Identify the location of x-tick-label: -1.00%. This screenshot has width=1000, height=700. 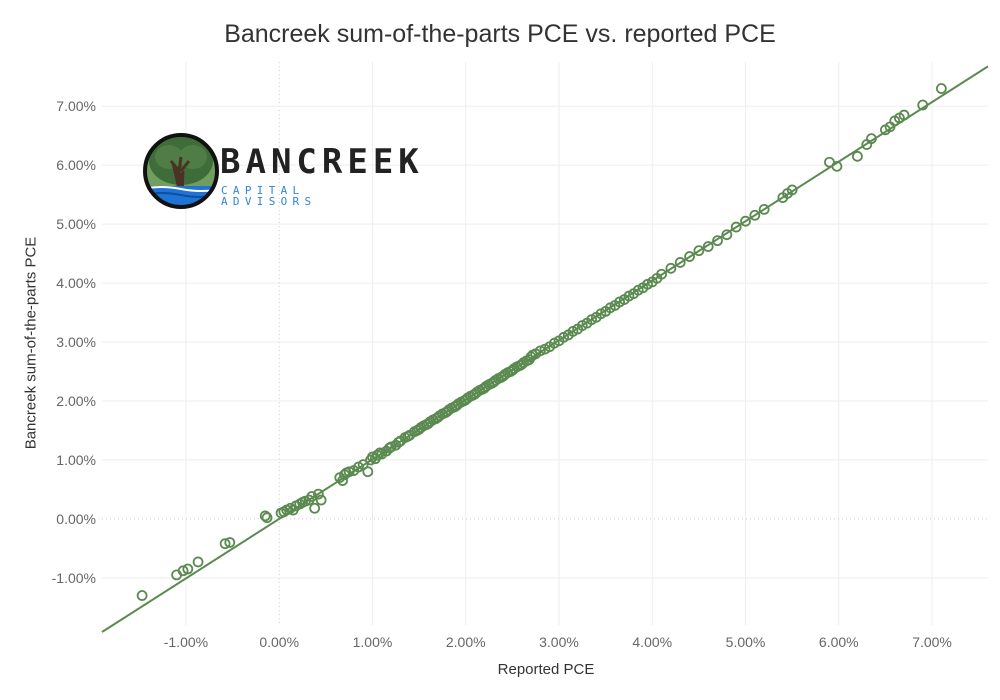
(186, 642).